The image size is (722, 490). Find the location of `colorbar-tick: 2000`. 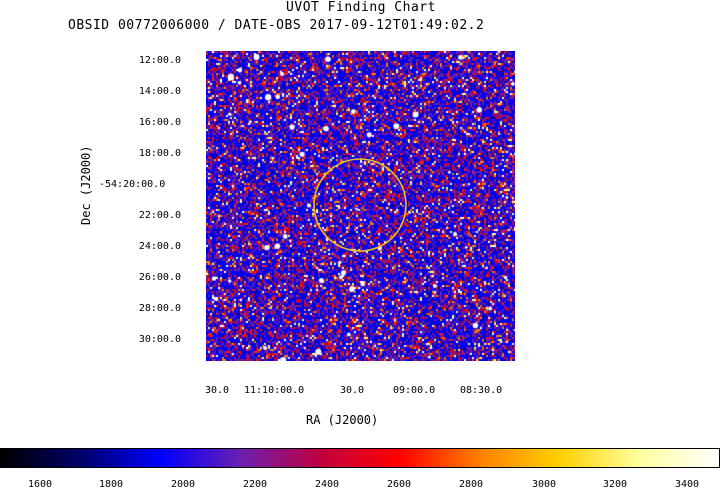

colorbar-tick: 2000 is located at coordinates (183, 484).